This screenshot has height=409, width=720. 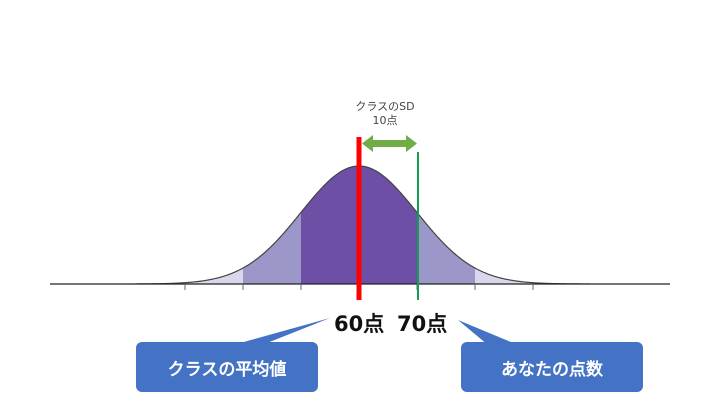 I want to click on sd-label-title: クラスのSD, so click(x=385, y=106).